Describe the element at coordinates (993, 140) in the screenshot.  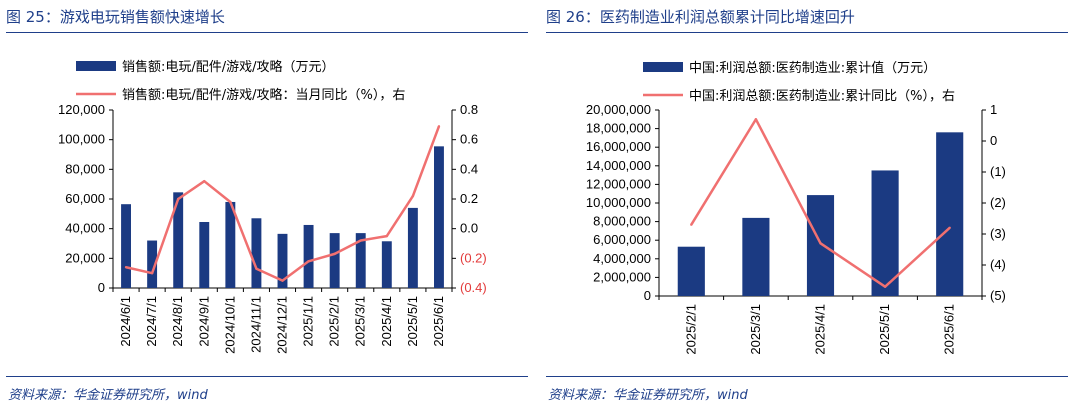
I see `right-tick-label: 0` at that location.